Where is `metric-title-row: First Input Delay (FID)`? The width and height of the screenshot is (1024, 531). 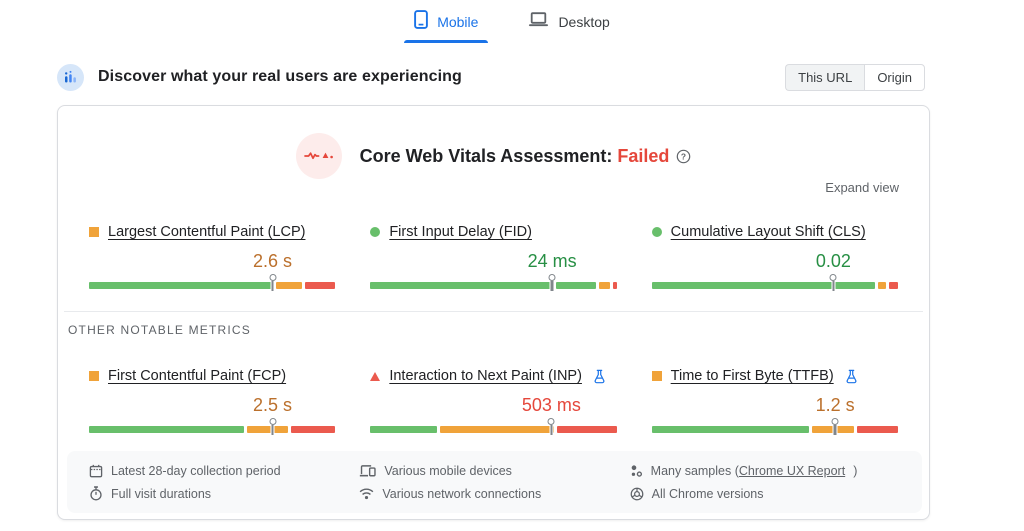
metric-title-row: First Input Delay (FID) is located at coordinates (493, 232).